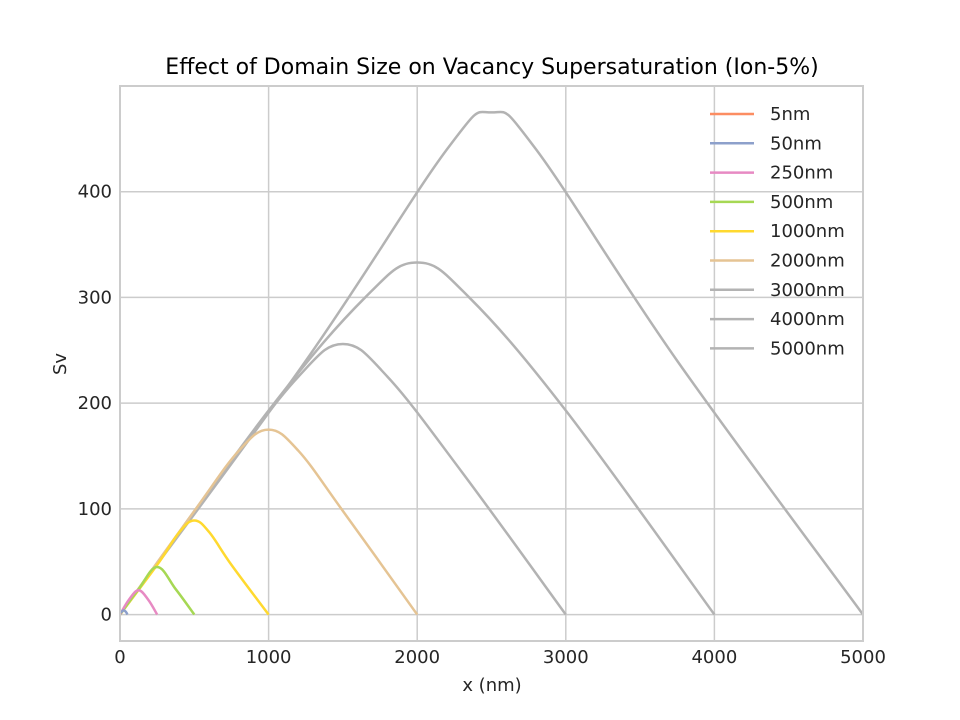 The image size is (960, 720). What do you see at coordinates (566, 657) in the screenshot?
I see `x-tick-label: 3000` at bounding box center [566, 657].